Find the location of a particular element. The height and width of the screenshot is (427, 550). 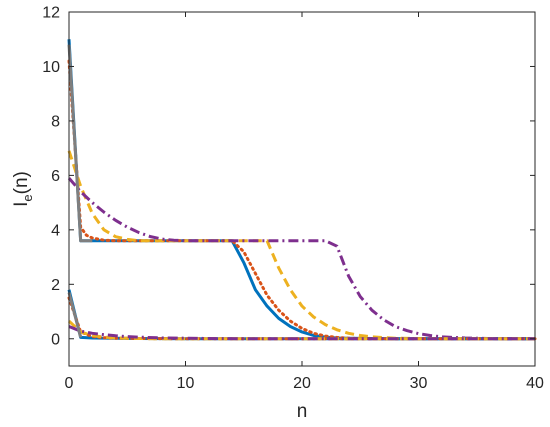

x-axis-label: n is located at coordinates (302, 411).